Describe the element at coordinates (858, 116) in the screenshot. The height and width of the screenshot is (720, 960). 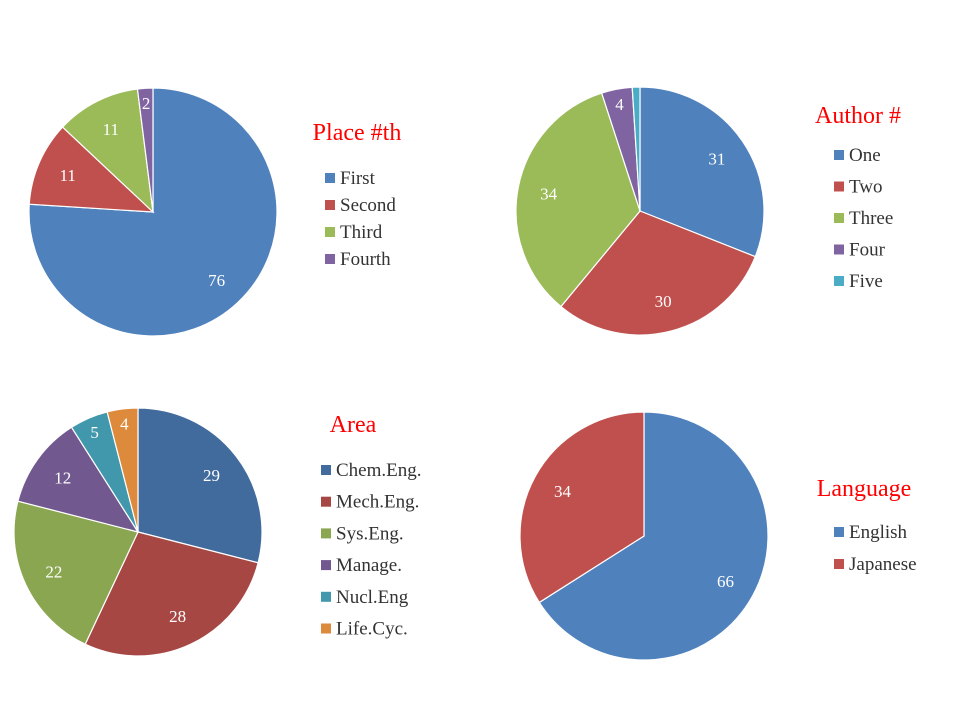
I see `chart-title: Author #` at that location.